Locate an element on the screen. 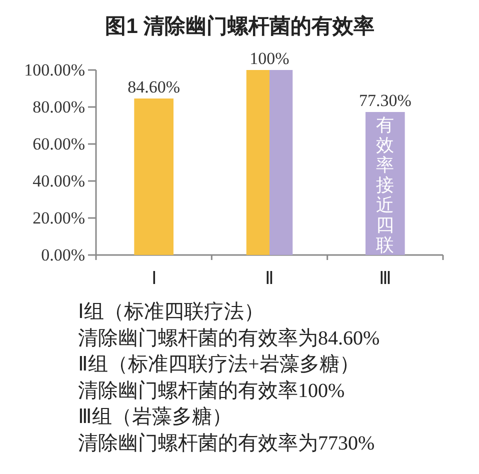  title: 图1 清除幽门螺杆菌的有效率 is located at coordinates (240, 26).